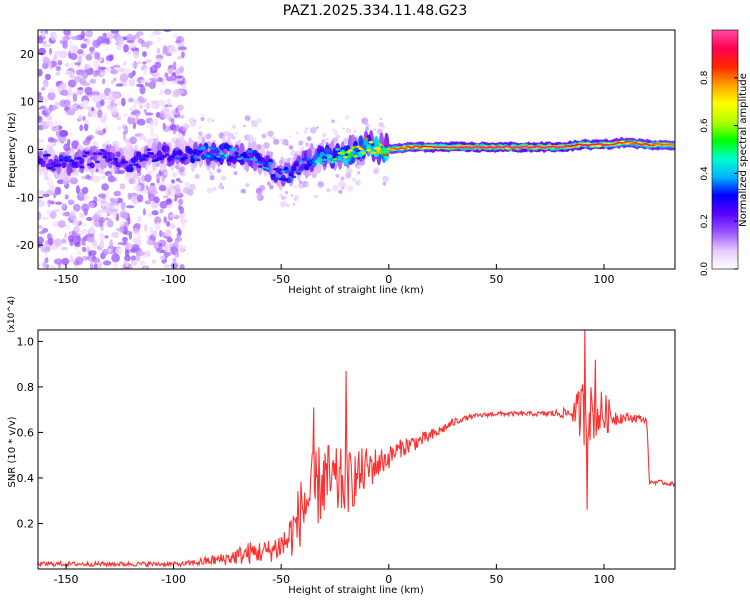 Image resolution: width=750 pixels, height=604 pixels. I want to click on spectrogram-xtick-label: -50, so click(281, 279).